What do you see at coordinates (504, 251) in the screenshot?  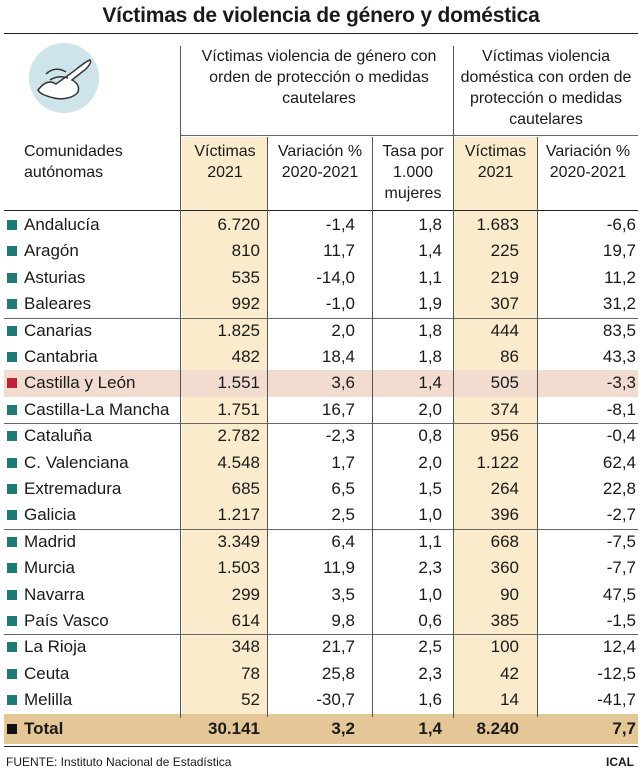 I see `table-cell: 225` at bounding box center [504, 251].